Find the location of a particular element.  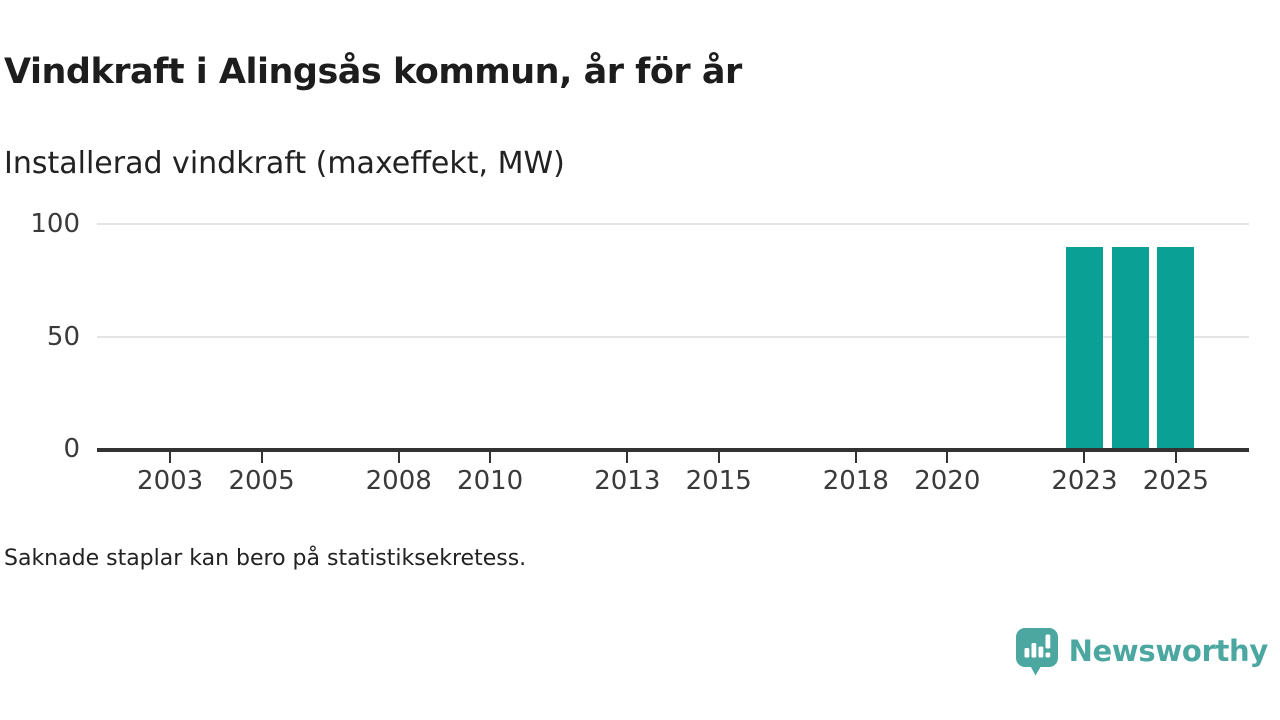

y-tick-label-0: 0 is located at coordinates (71, 449).